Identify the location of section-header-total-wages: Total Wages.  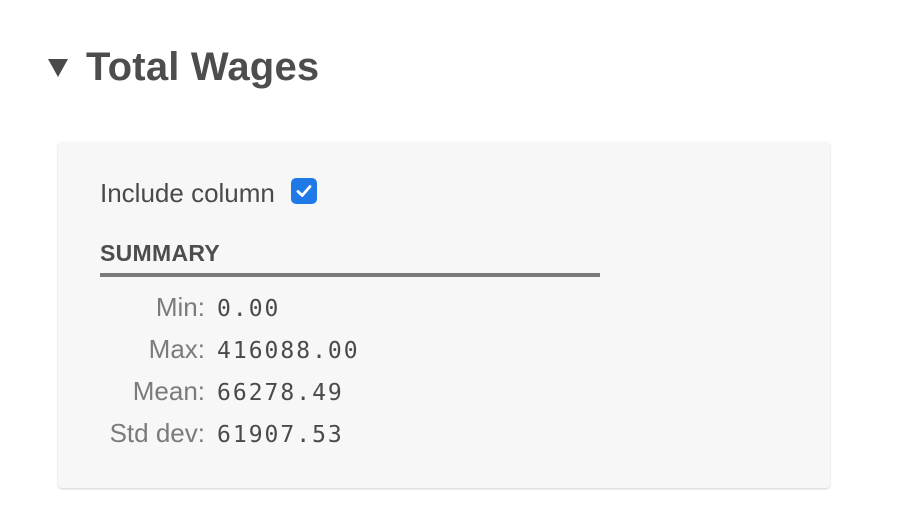
(183, 67).